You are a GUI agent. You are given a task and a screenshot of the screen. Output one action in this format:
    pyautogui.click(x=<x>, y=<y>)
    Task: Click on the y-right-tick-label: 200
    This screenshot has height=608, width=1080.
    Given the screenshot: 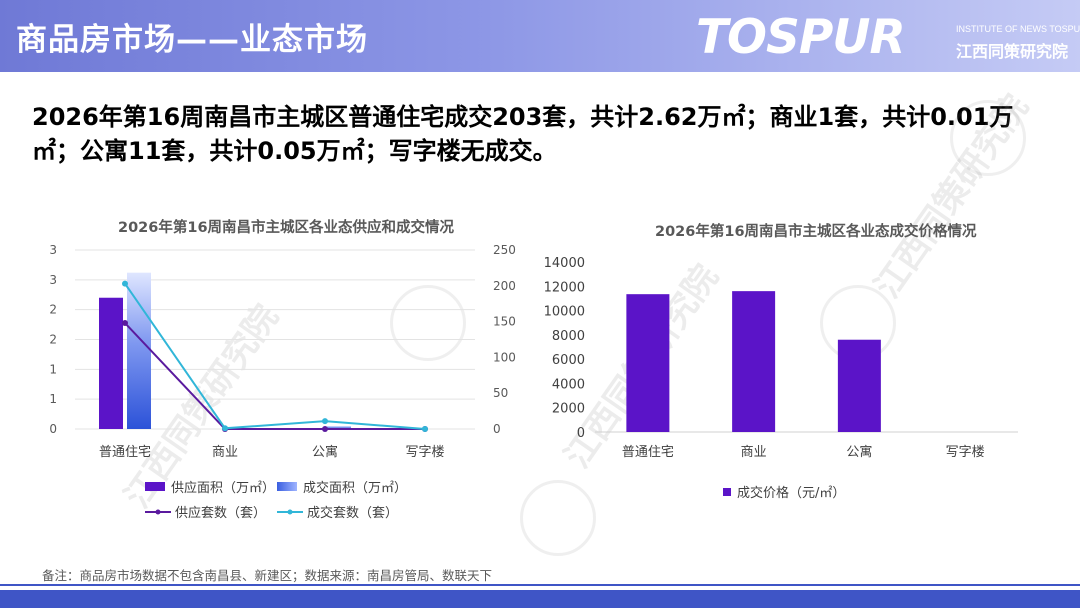 What is the action you would take?
    pyautogui.click(x=504, y=286)
    